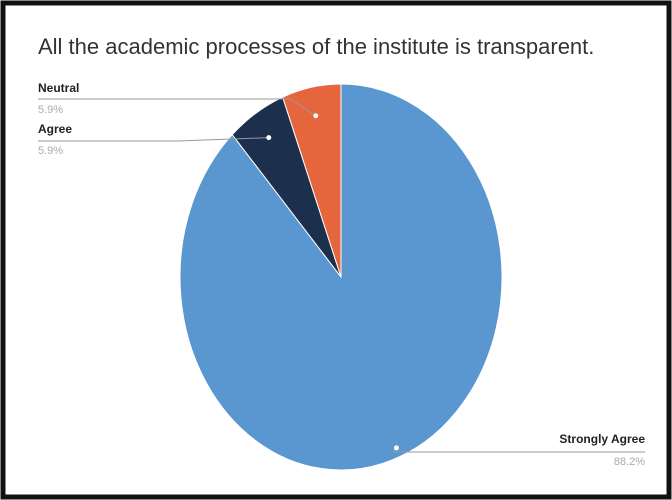 The image size is (672, 500). Describe the element at coordinates (602, 439) in the screenshot. I see `slice-label: Strongly Agree` at that location.